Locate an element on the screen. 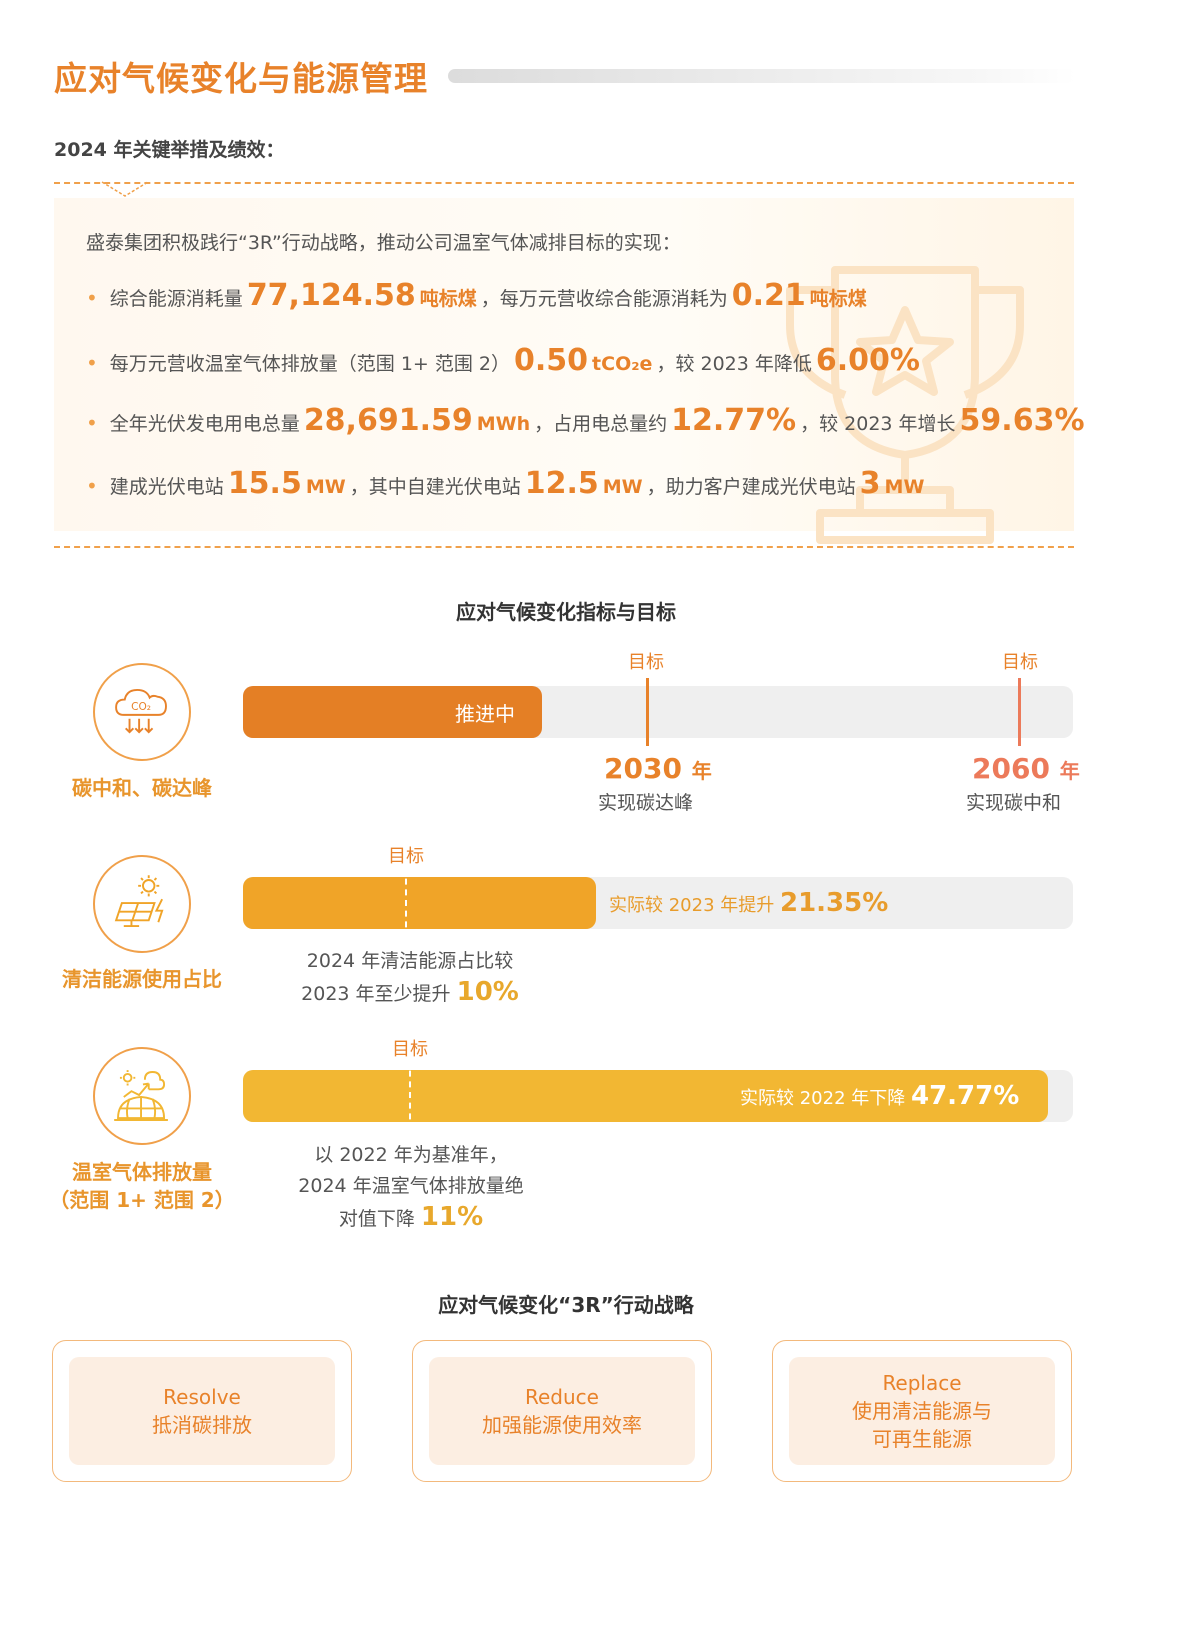 This screenshot has width=1200, height=1650. strategy-title: 应对气候变化“3R”行动战略 is located at coordinates (566, 1305).